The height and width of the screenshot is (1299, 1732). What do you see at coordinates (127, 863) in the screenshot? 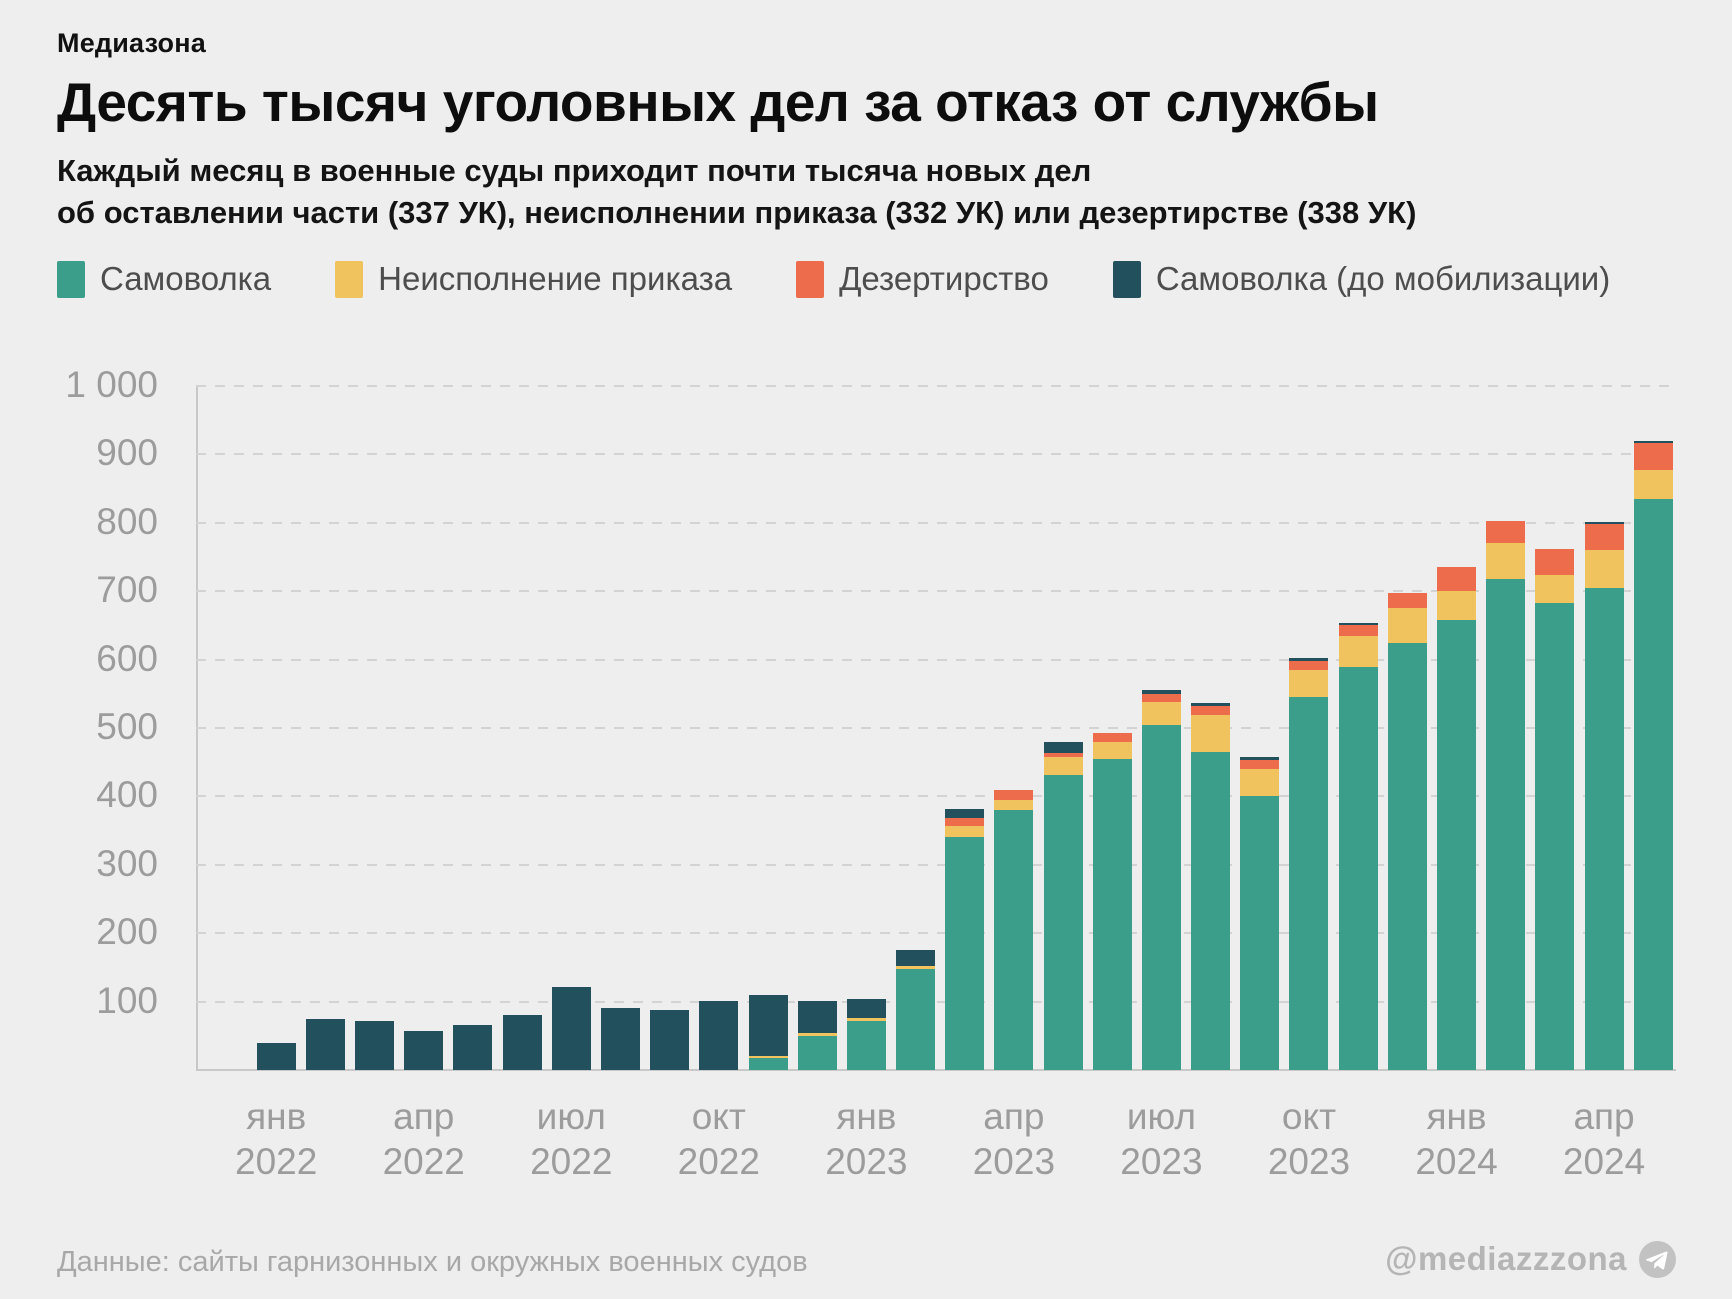
I see `y-axis-tick-label: 300` at bounding box center [127, 863].